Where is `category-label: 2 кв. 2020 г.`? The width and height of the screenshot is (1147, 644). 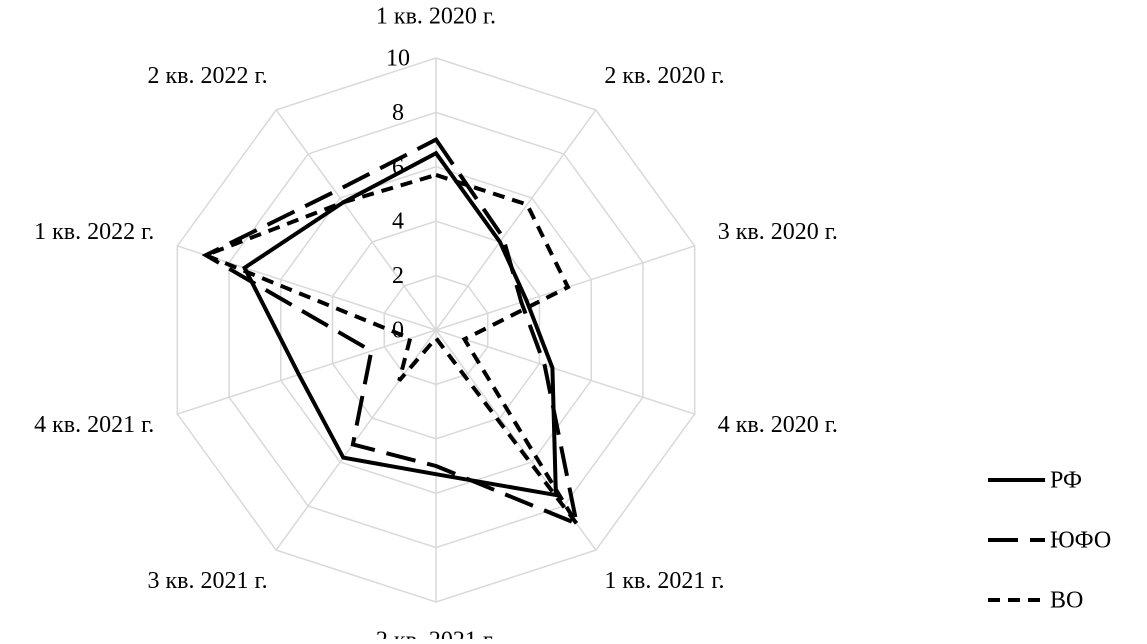 category-label: 2 кв. 2020 г. is located at coordinates (664, 76).